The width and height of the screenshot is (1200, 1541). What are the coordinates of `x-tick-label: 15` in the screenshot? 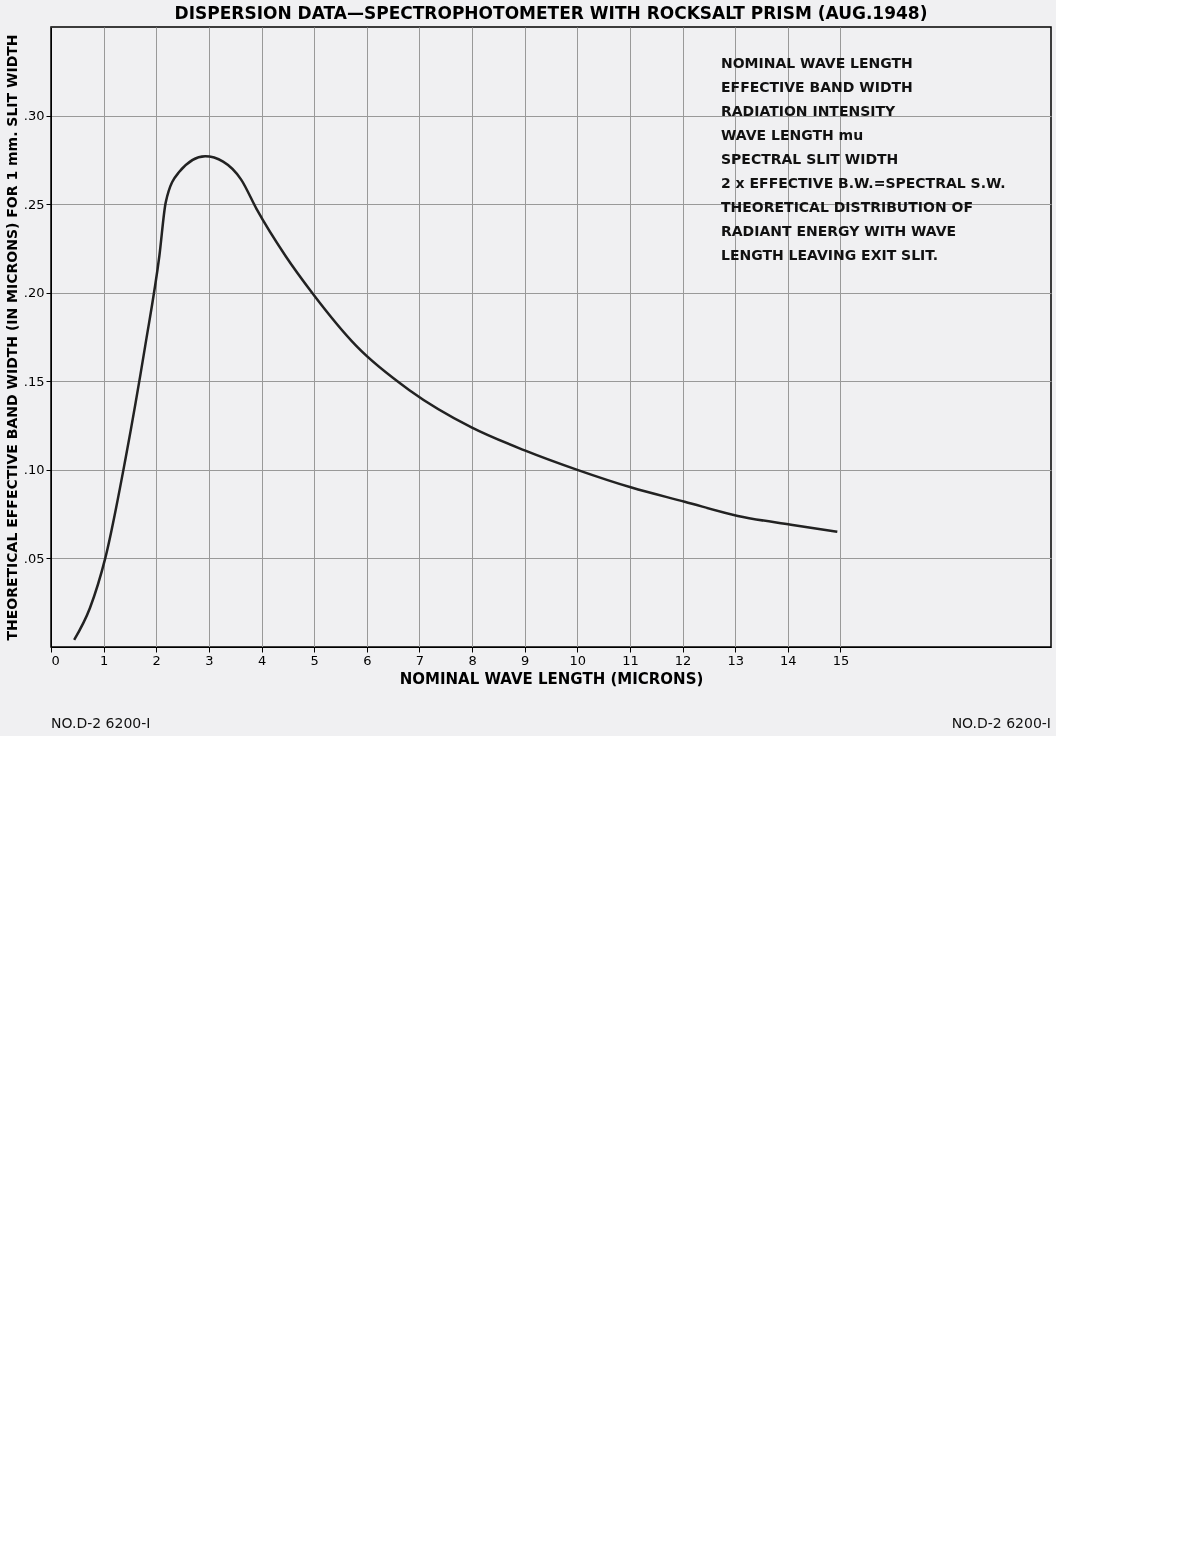 It's located at (841, 660).